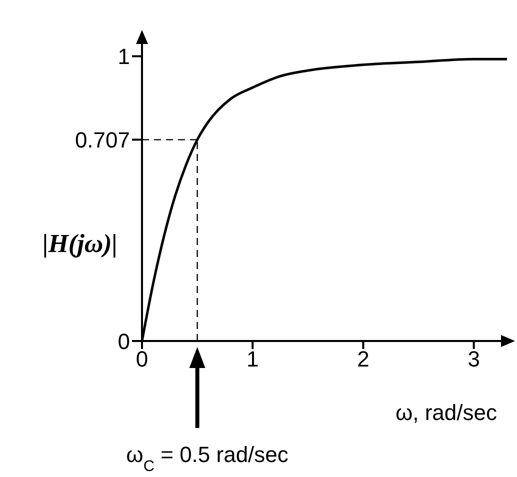 The height and width of the screenshot is (477, 517). I want to click on y-tick-label: 0, so click(124, 341).